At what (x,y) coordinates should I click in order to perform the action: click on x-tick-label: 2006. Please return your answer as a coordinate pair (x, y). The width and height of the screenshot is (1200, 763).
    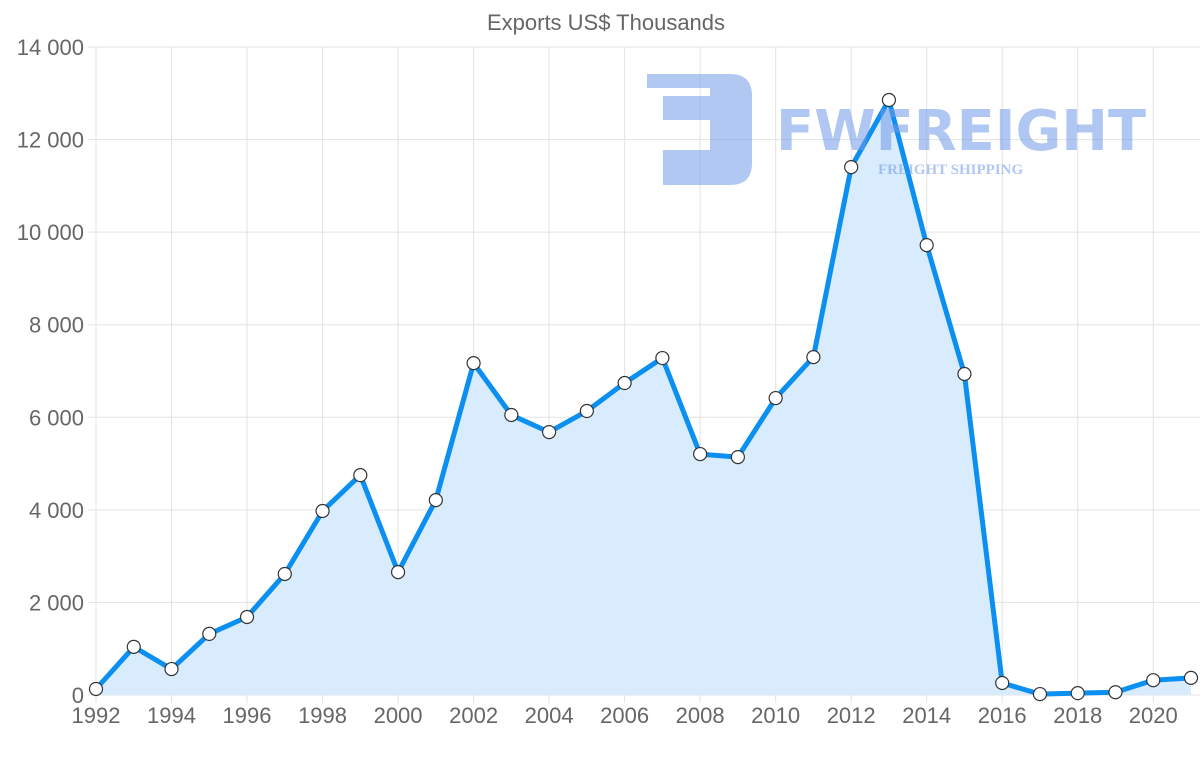
    Looking at the image, I should click on (624, 715).